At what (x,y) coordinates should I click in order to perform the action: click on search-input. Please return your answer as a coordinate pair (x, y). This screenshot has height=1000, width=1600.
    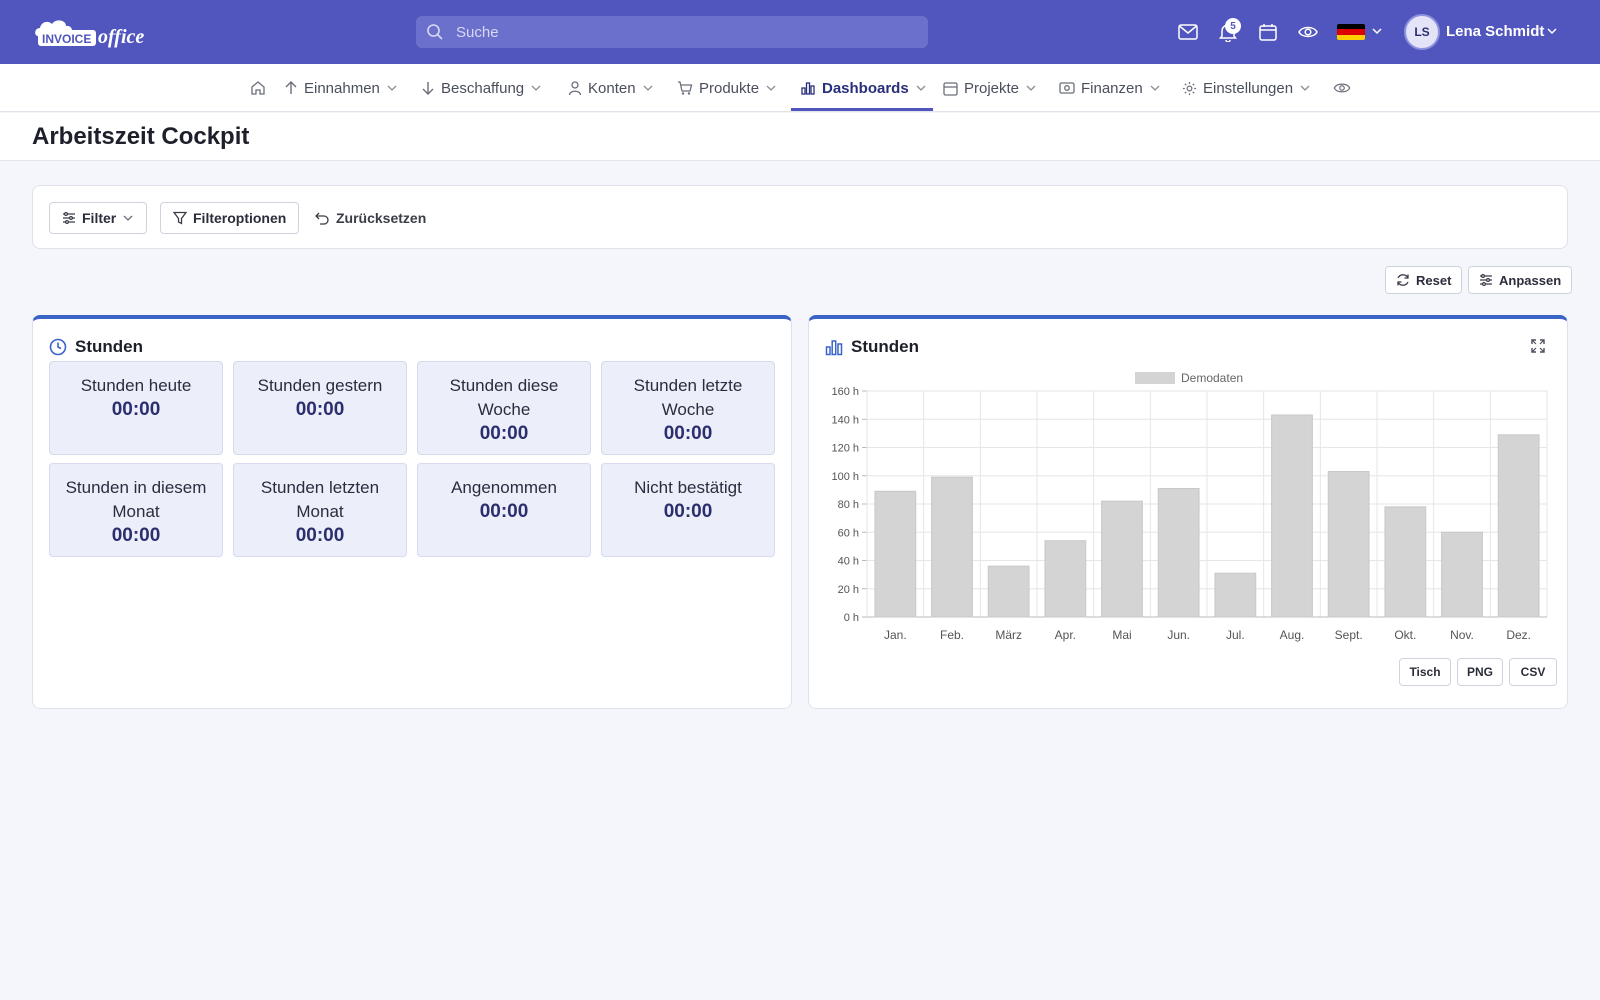
    Looking at the image, I should click on (686, 32).